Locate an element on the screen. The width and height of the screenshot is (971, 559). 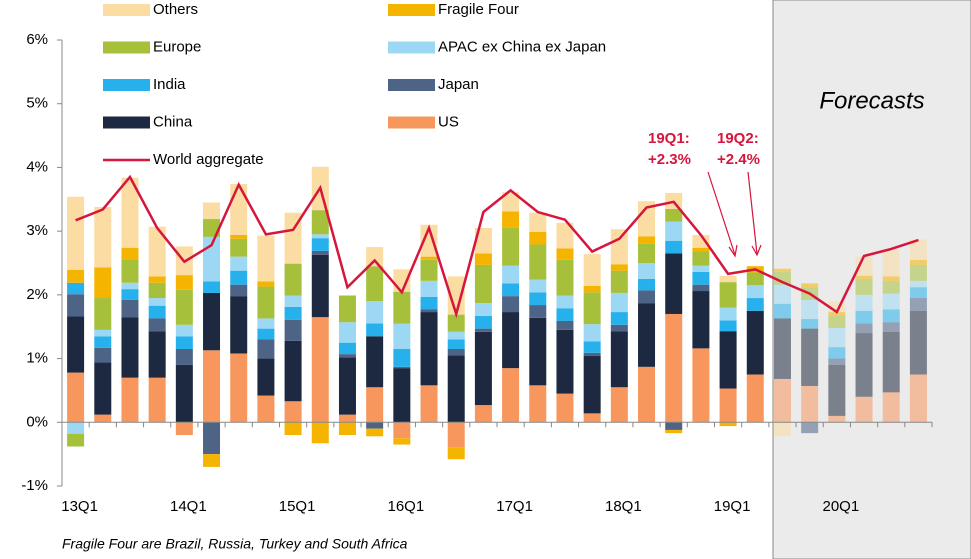
y-tick-label: 4% is located at coordinates (37, 166).